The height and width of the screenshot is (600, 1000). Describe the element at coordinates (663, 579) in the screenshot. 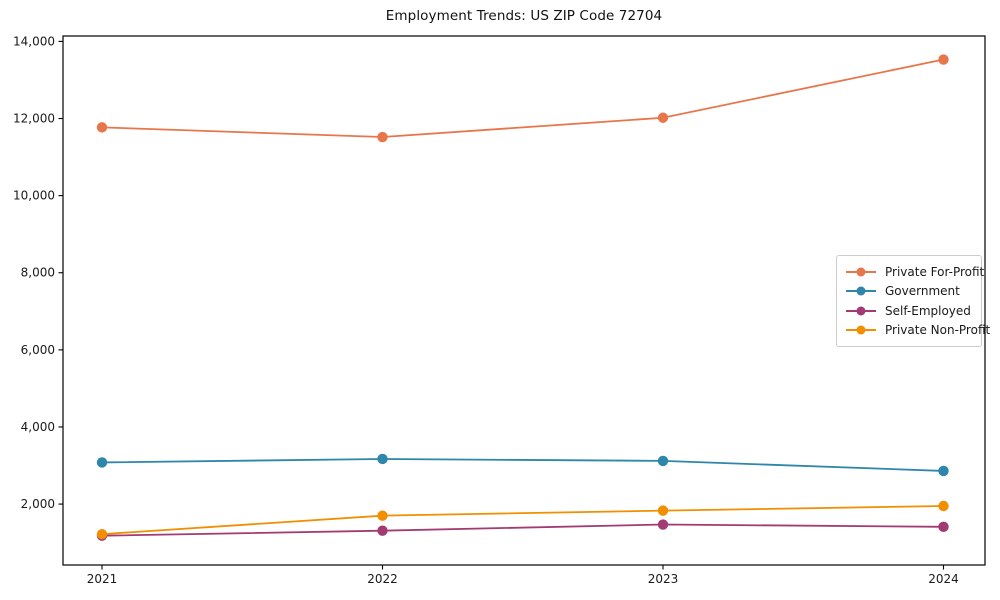

I see `x-tick-label: 2023` at that location.